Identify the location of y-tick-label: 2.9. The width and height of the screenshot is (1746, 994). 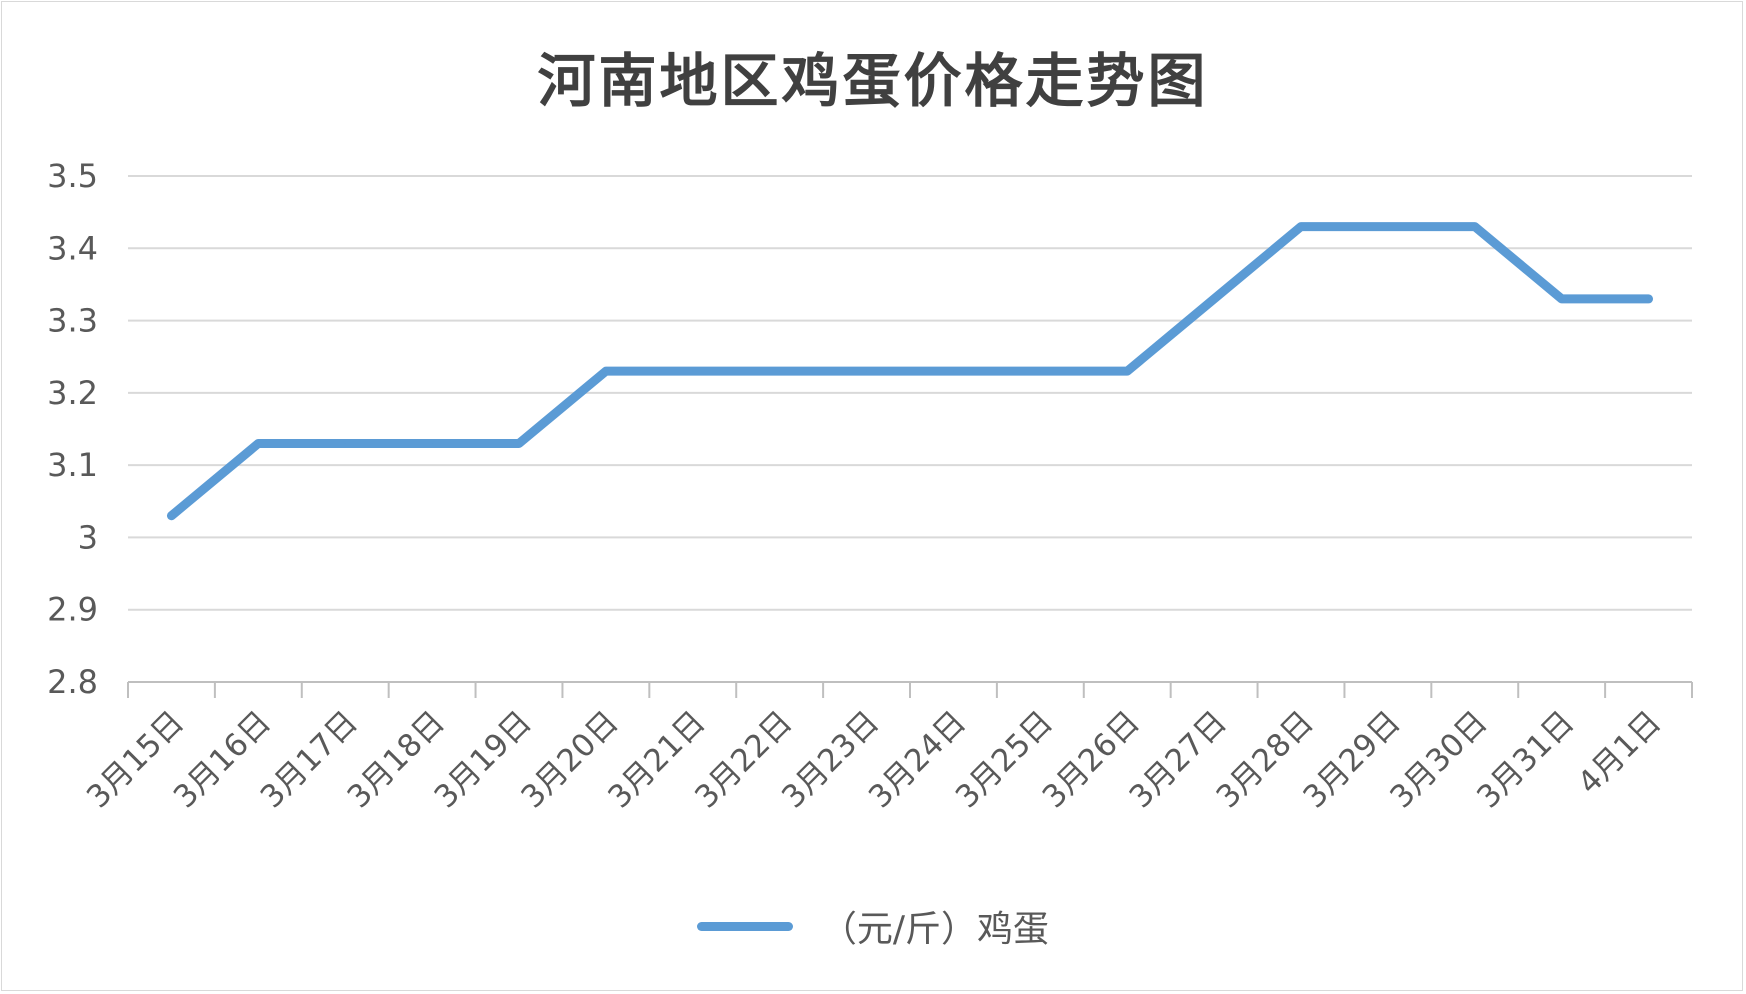
(72, 610).